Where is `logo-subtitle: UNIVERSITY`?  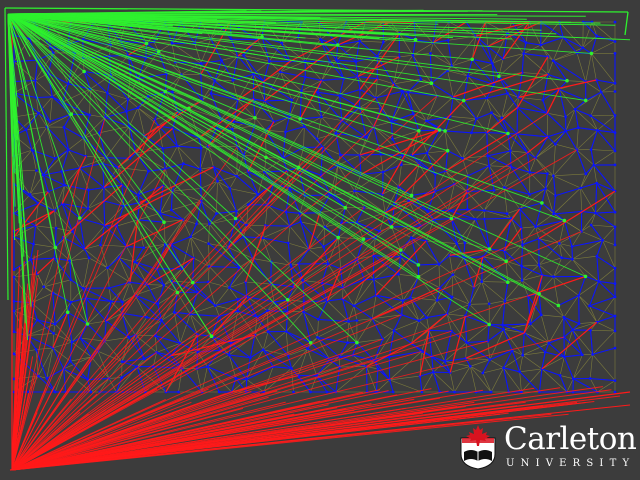
logo-subtitle: UNIVERSITY is located at coordinates (571, 463).